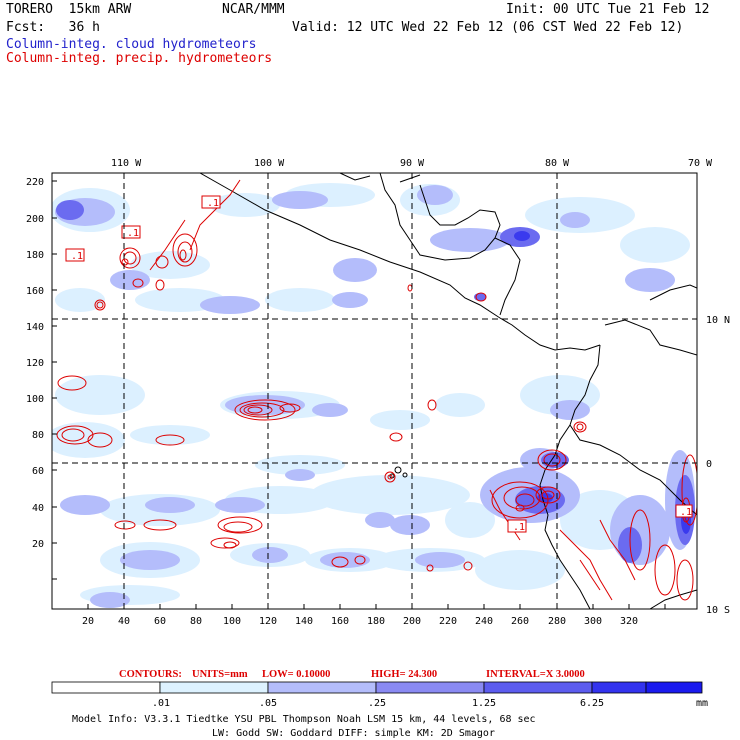 The image size is (740, 740). I want to click on x-tick-label: 260, so click(520, 621).